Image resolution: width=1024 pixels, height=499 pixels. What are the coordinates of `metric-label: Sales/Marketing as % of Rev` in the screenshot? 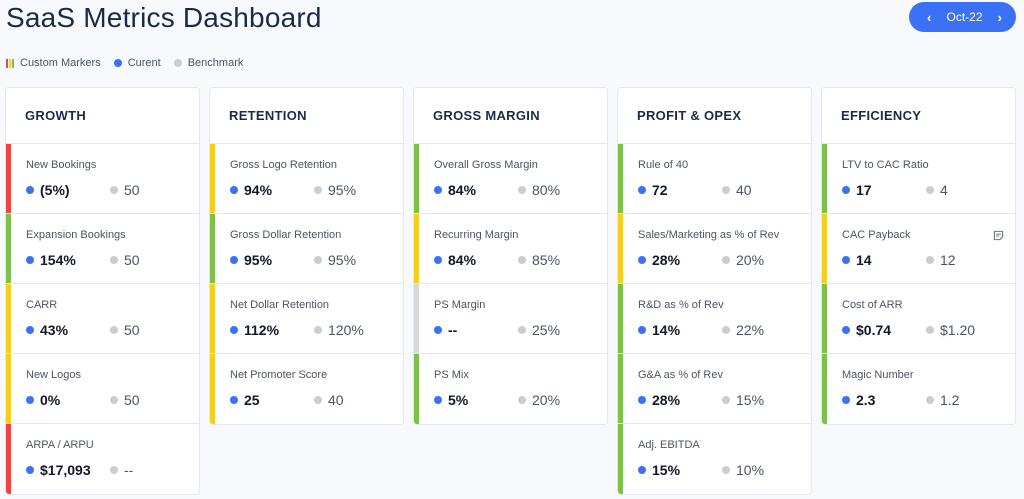 It's located at (709, 235).